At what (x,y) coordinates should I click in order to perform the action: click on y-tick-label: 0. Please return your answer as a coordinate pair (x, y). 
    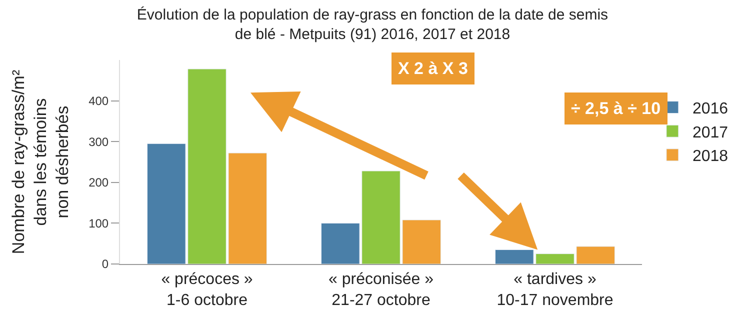
    Looking at the image, I should click on (105, 264).